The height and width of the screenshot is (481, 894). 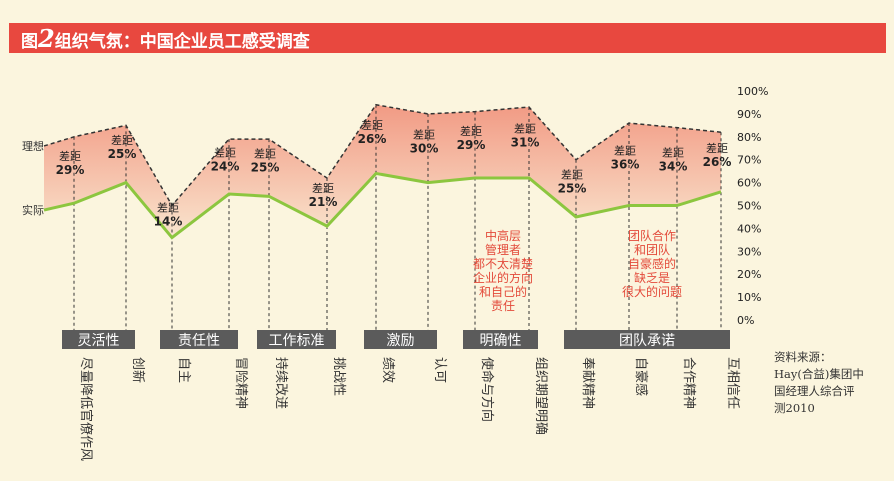 What do you see at coordinates (280, 383) in the screenshot?
I see `category-label: 持续改进` at bounding box center [280, 383].